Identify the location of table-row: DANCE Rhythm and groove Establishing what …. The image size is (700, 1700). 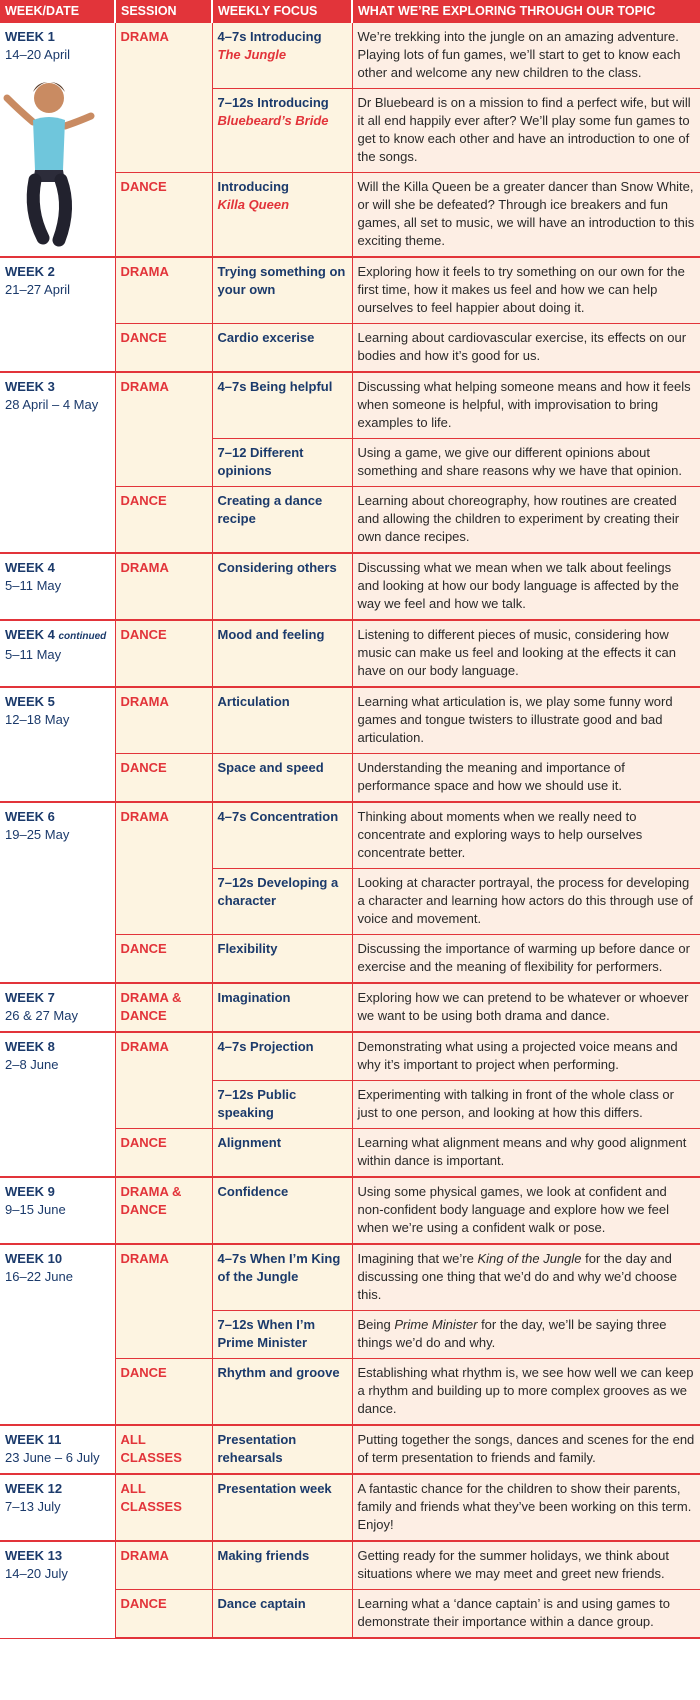
(350, 1392).